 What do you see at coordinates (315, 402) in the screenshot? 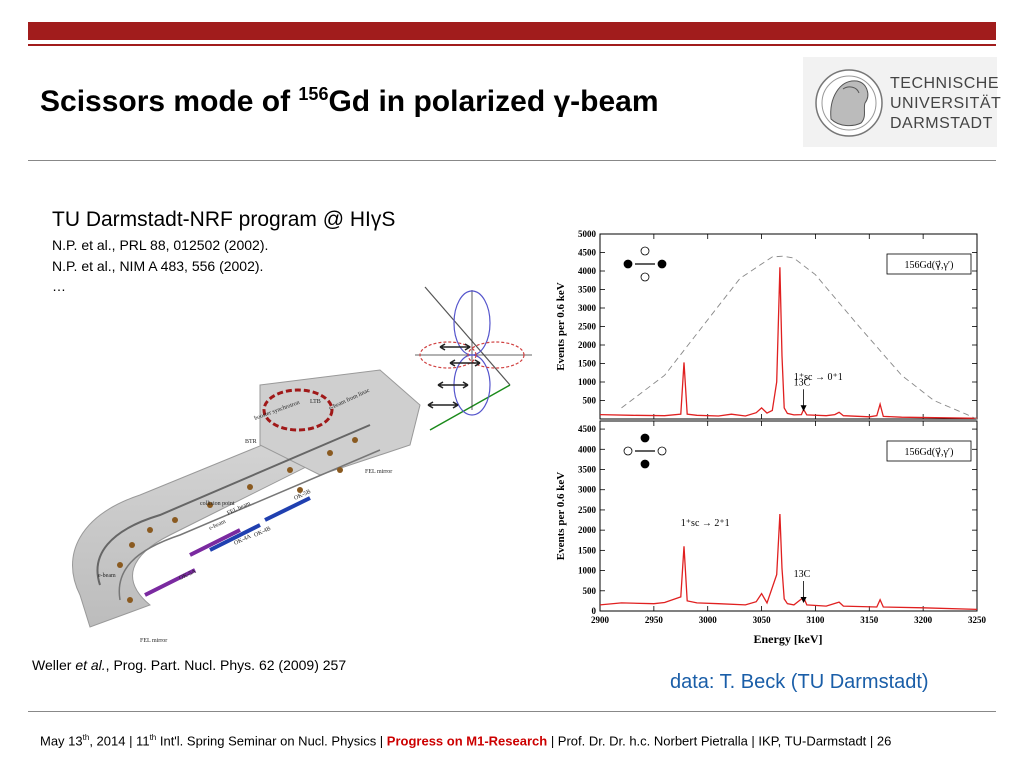
I see `facility-label: LTB` at bounding box center [315, 402].